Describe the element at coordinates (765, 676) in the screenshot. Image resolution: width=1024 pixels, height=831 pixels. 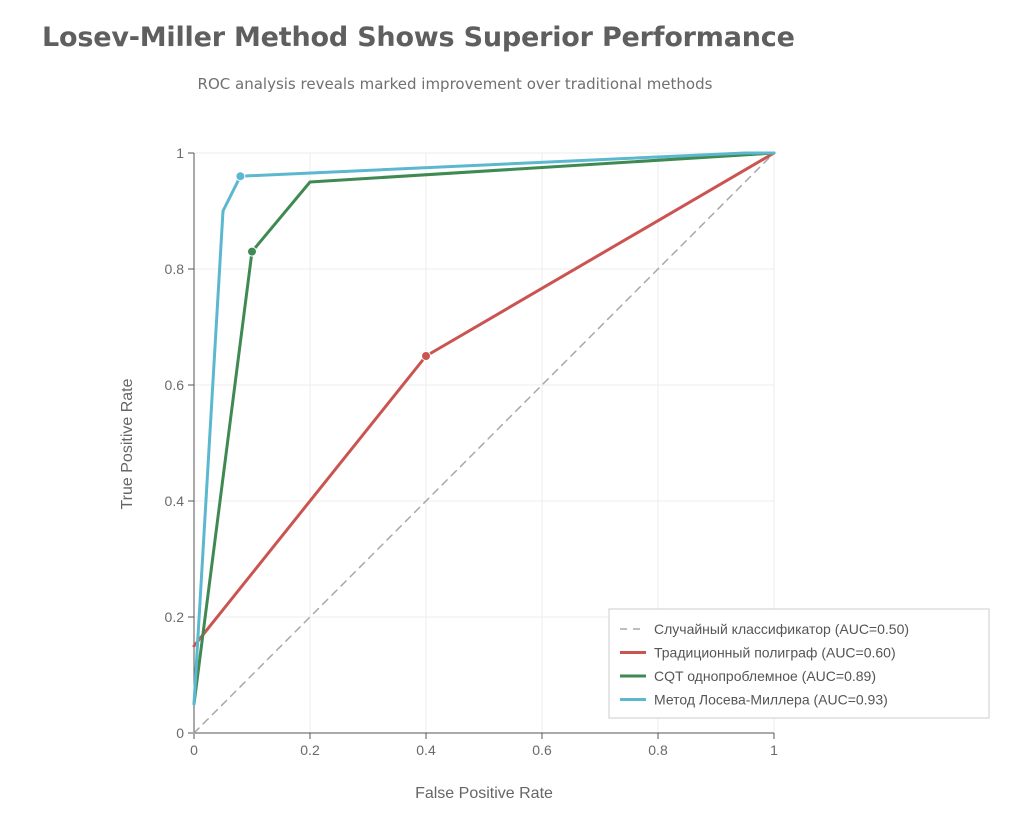
I see `legend-entry-2: CQT однопроблемное (AUC=0.89)` at that location.